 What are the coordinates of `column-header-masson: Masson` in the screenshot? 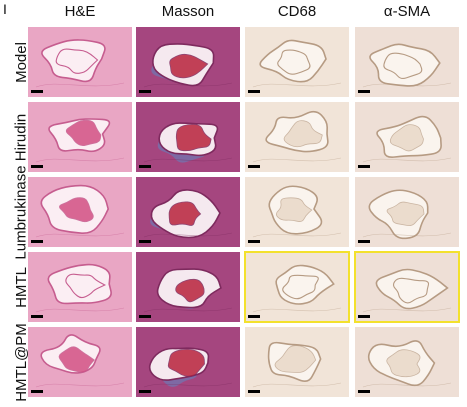 It's located at (188, 11).